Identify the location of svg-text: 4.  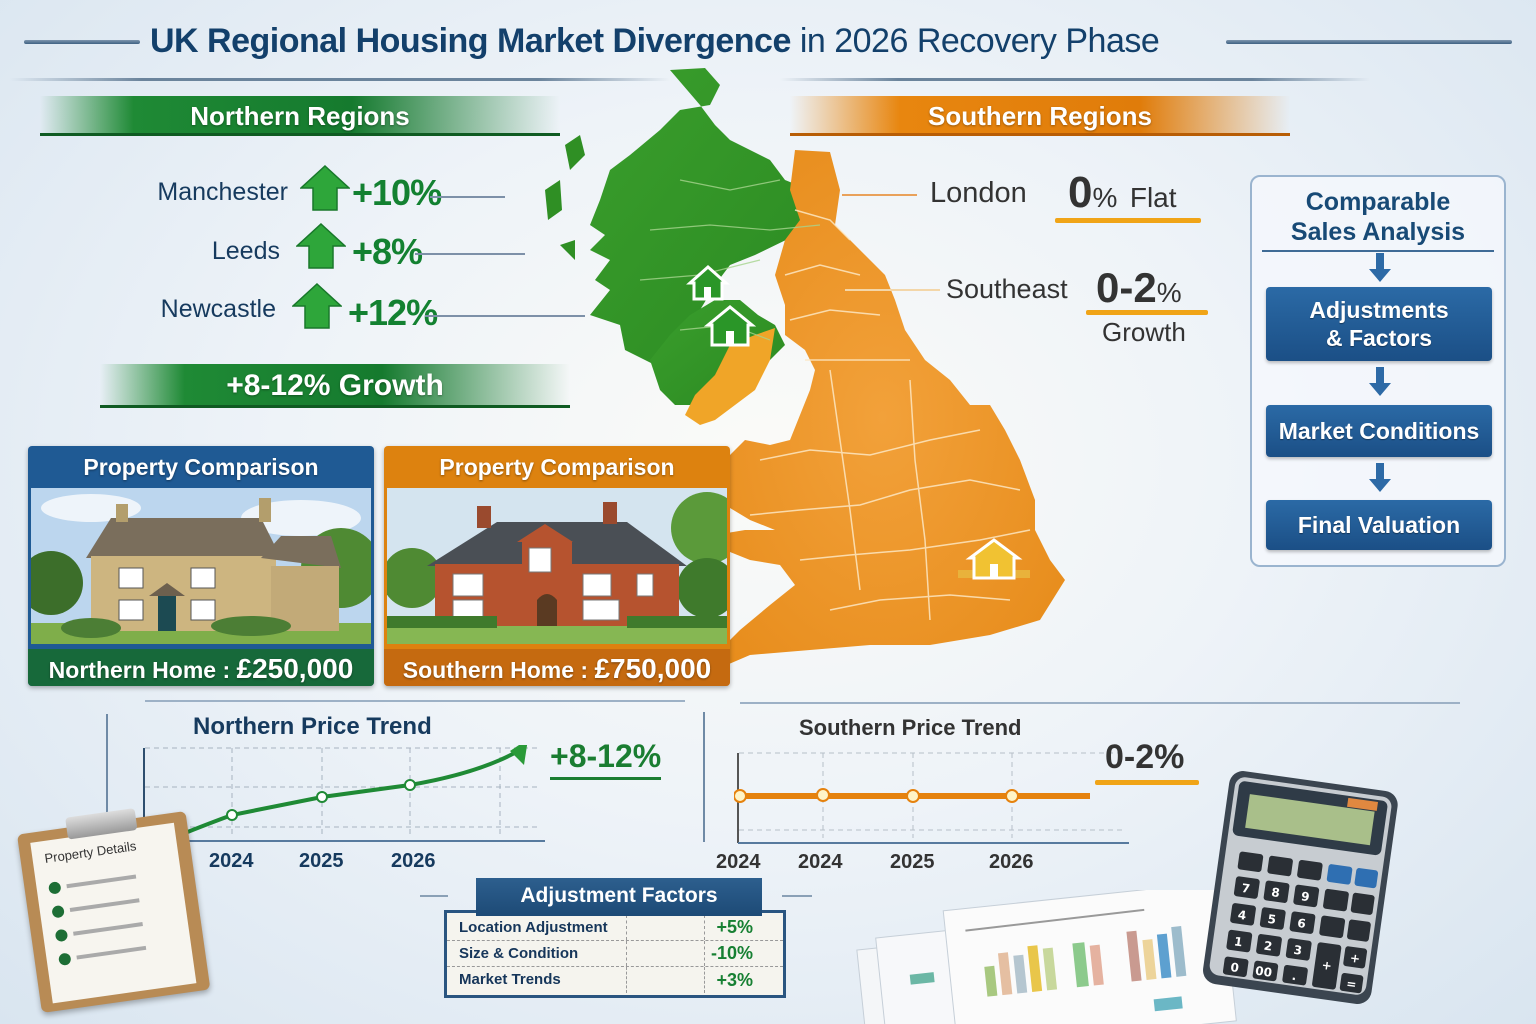
(1242, 915).